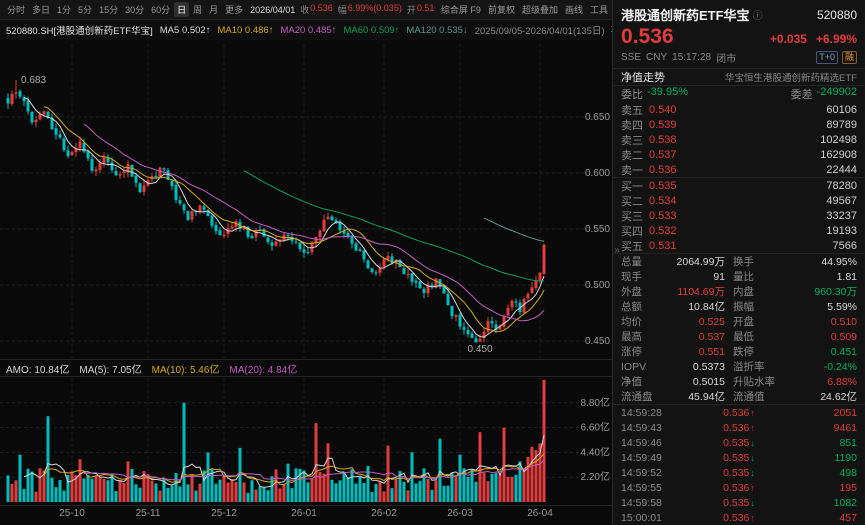 This screenshot has width=865, height=525. What do you see at coordinates (573, 10) in the screenshot?
I see `toolbar-tool: 画线` at bounding box center [573, 10].